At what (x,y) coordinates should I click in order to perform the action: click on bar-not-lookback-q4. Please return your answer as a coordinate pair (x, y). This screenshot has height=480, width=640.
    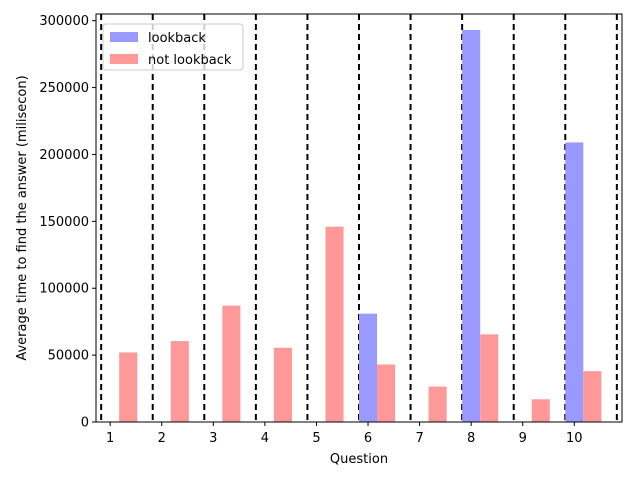
    Looking at the image, I should click on (282, 384).